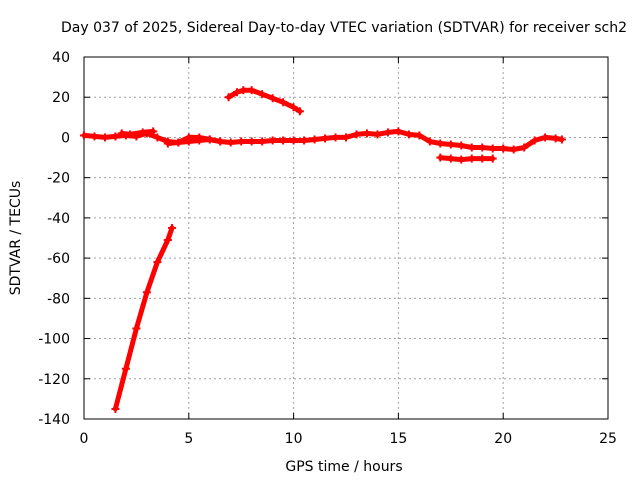 This screenshot has width=640, height=480. Describe the element at coordinates (61, 58) in the screenshot. I see `y-tick-label: 40` at that location.